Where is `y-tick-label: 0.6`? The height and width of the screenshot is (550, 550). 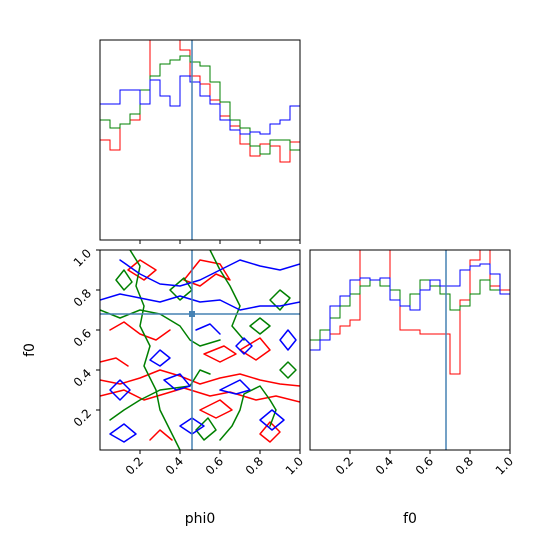
y-tick-label: 0.6 is located at coordinates (82, 337).